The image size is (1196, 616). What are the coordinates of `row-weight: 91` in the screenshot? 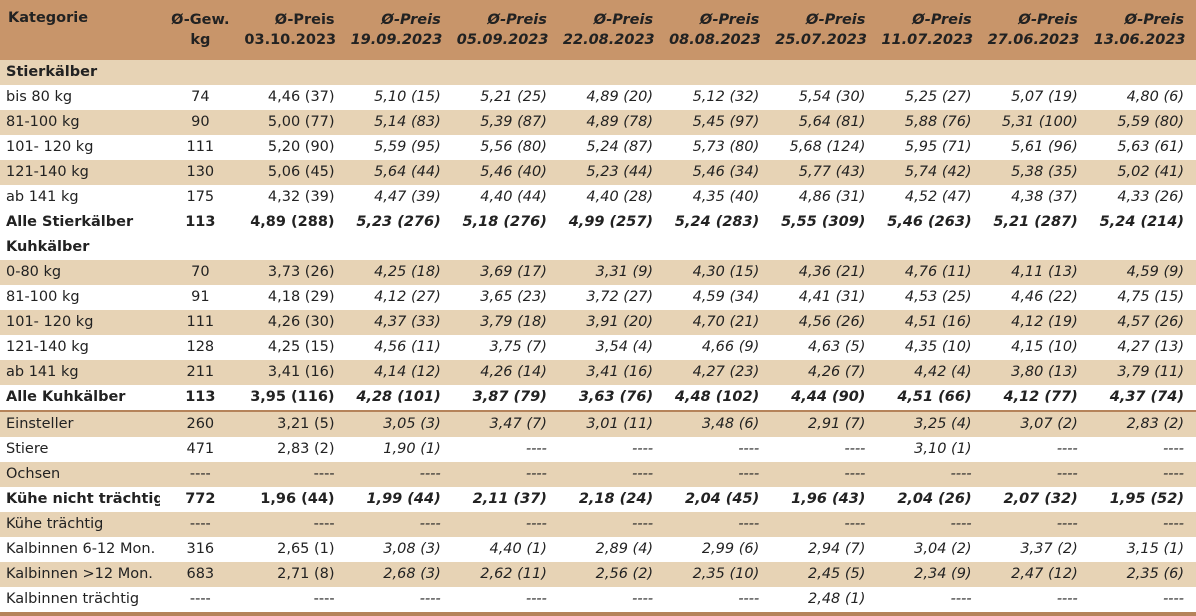 It's located at (200, 297).